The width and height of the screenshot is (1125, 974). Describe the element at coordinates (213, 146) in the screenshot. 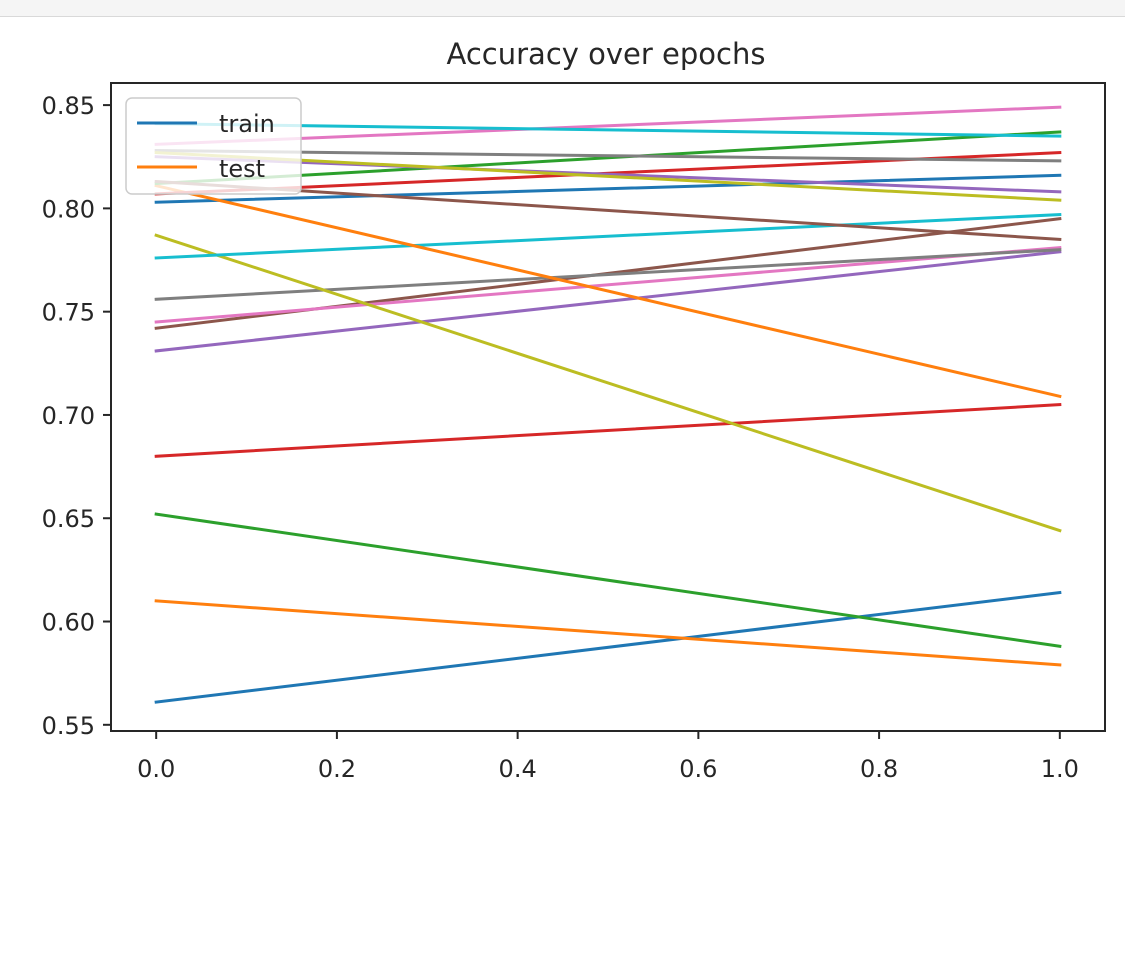

I see `legend: train test` at that location.